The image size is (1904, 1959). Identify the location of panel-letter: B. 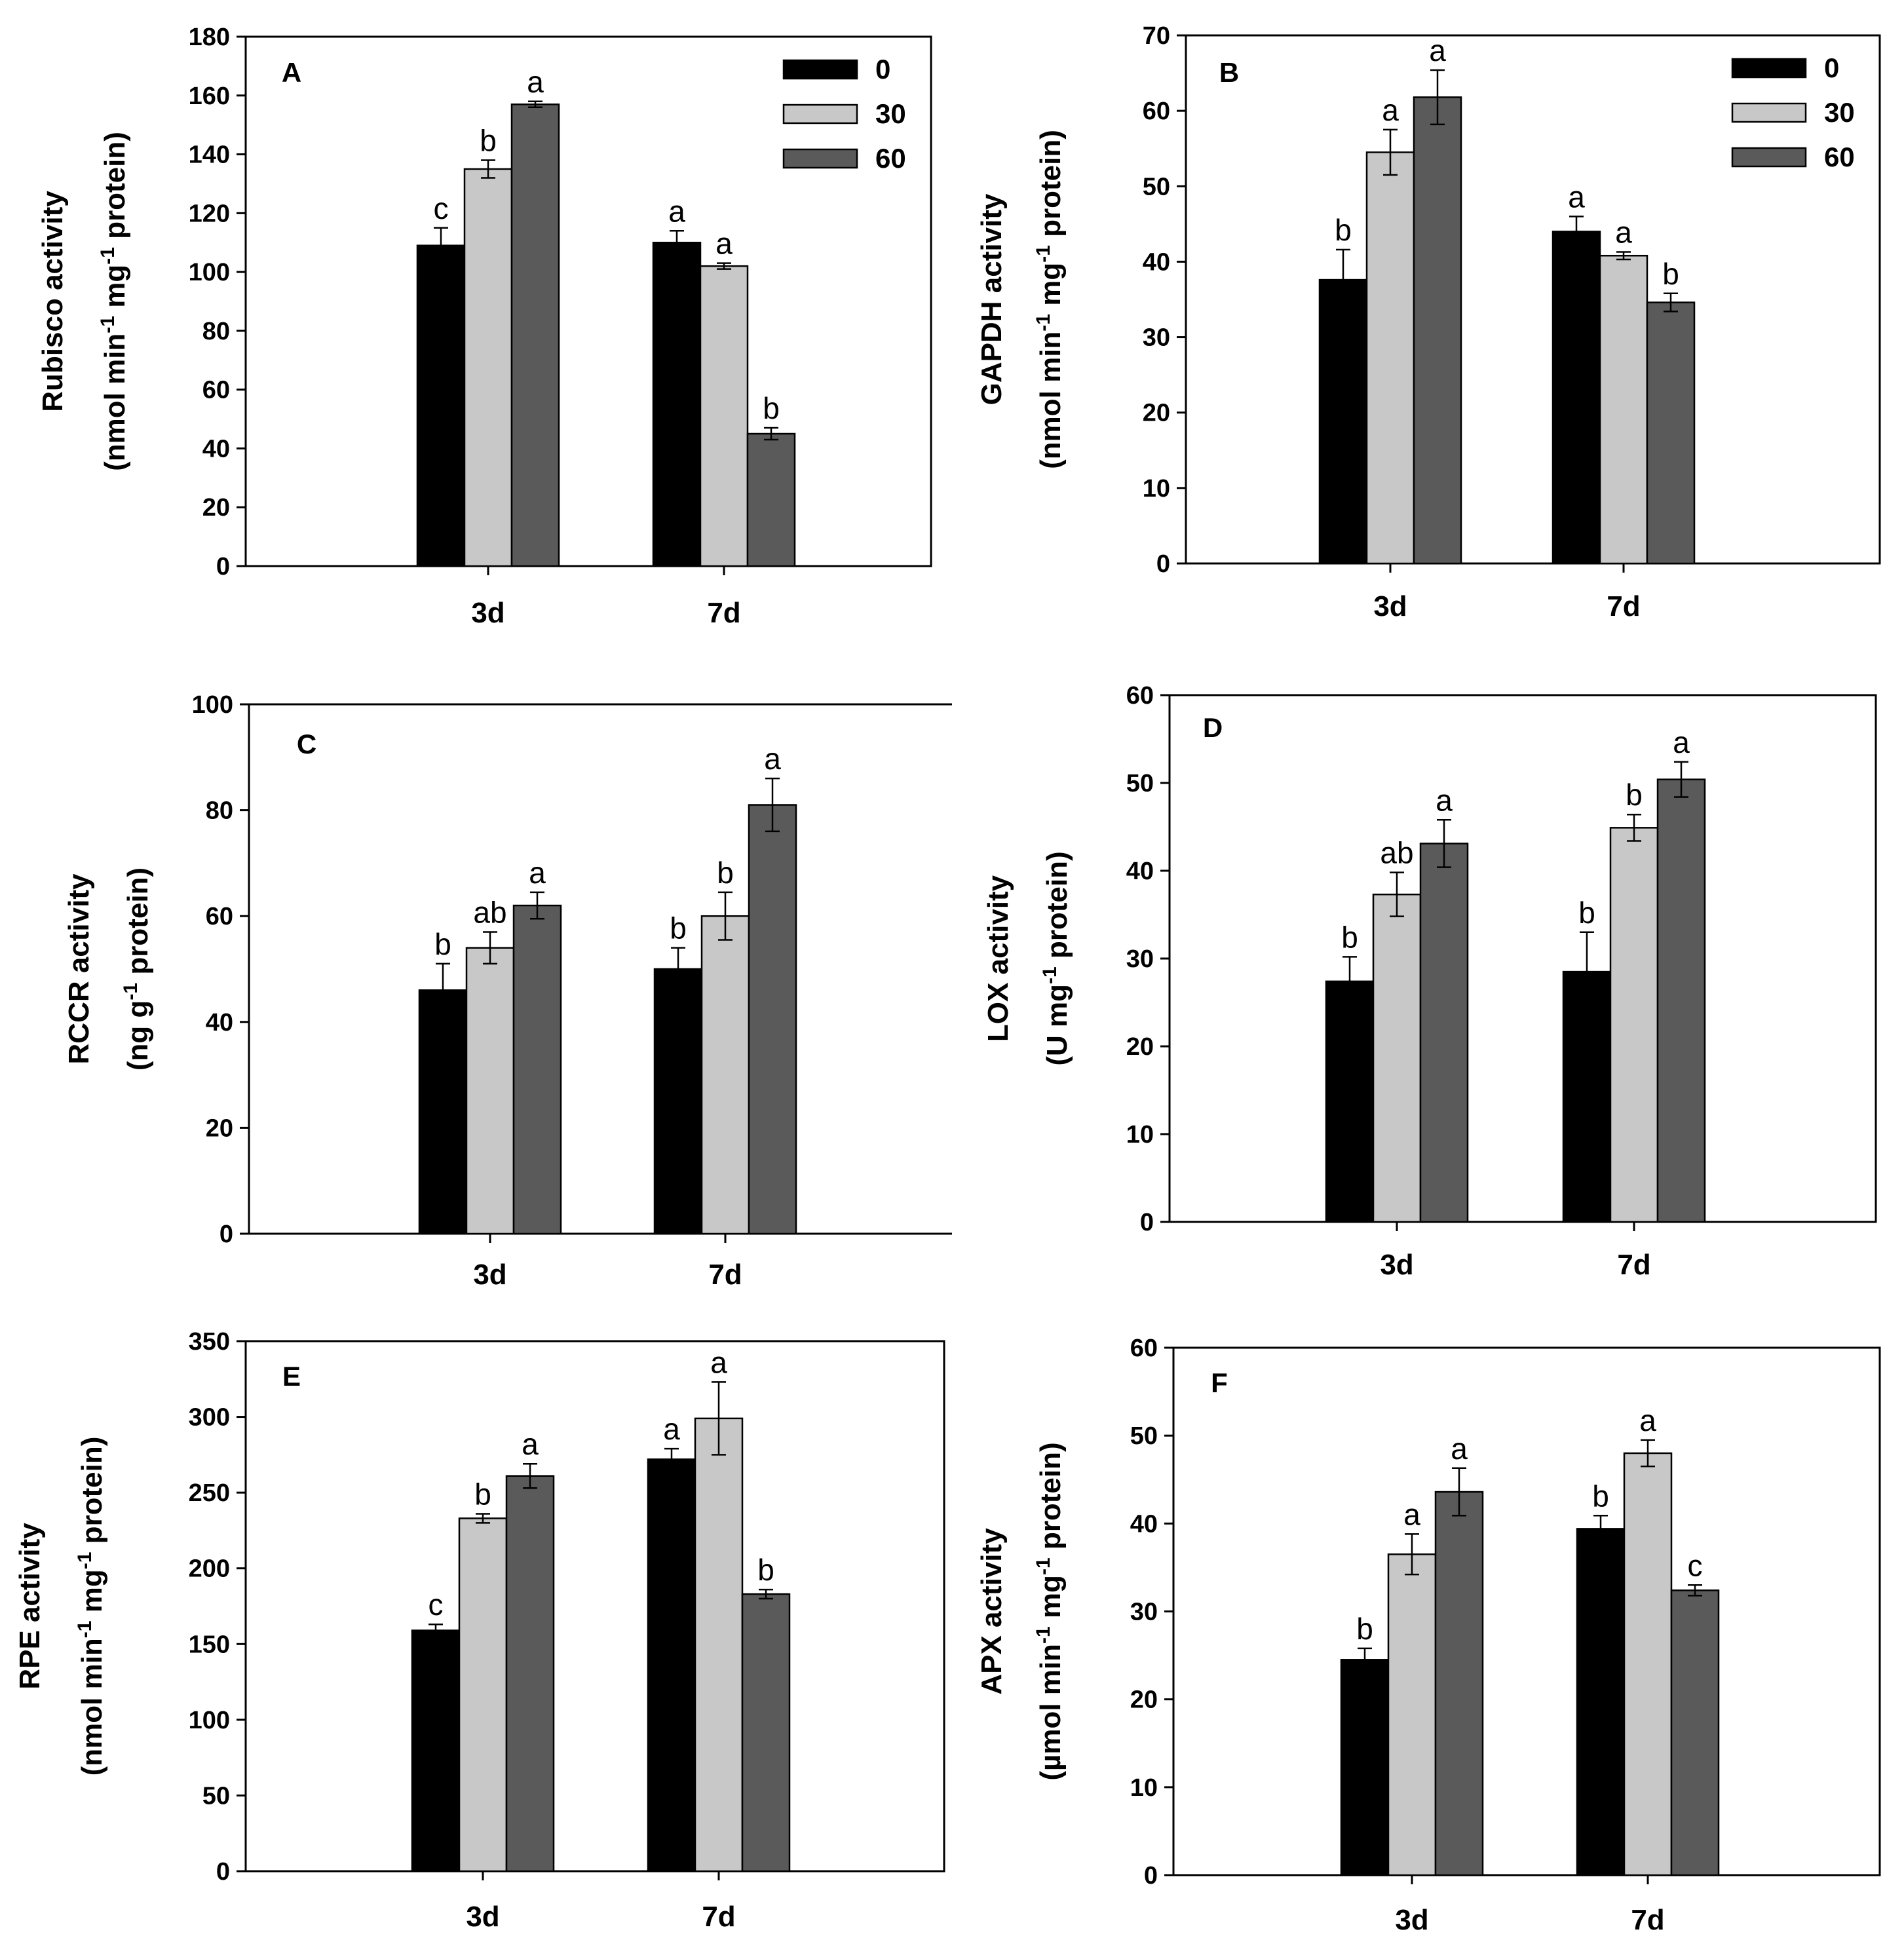
(1229, 72).